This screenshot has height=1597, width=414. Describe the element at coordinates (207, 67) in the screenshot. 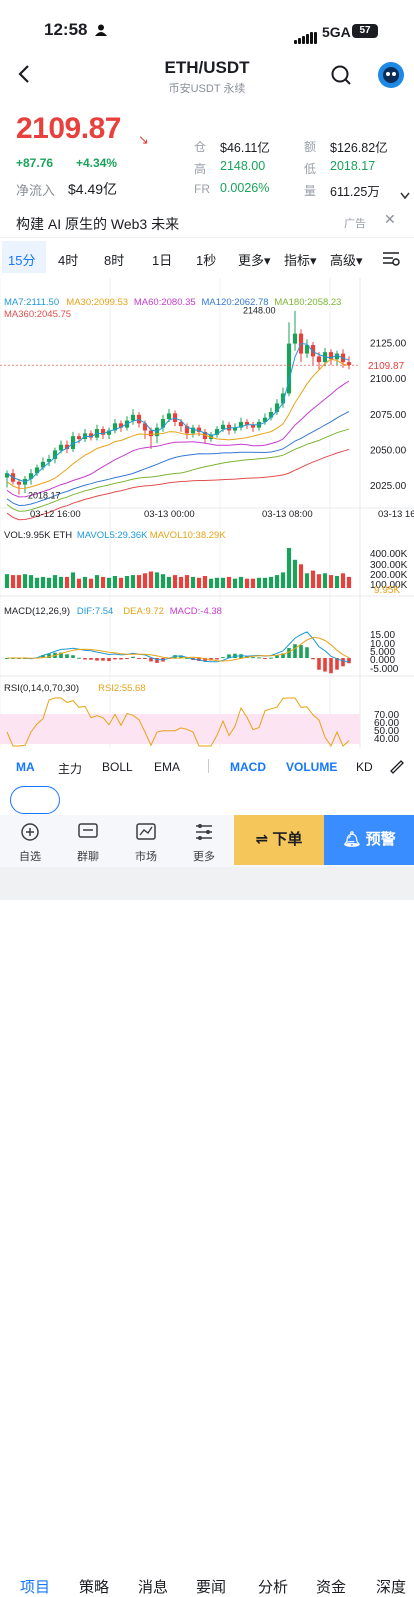

I see `pair-title: ETH/USDT` at that location.